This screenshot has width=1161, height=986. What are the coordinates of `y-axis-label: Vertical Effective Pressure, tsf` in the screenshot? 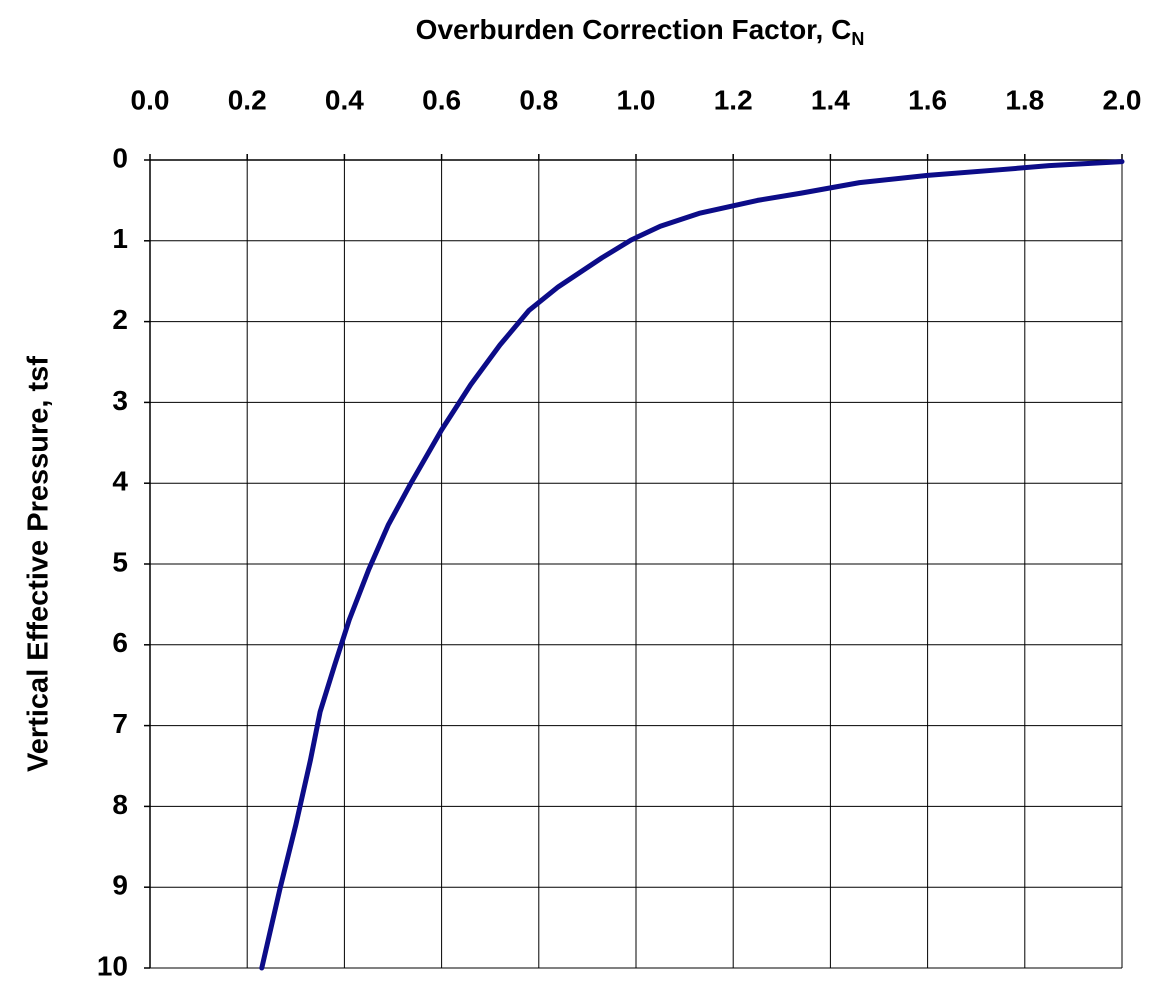 It's located at (39, 564).